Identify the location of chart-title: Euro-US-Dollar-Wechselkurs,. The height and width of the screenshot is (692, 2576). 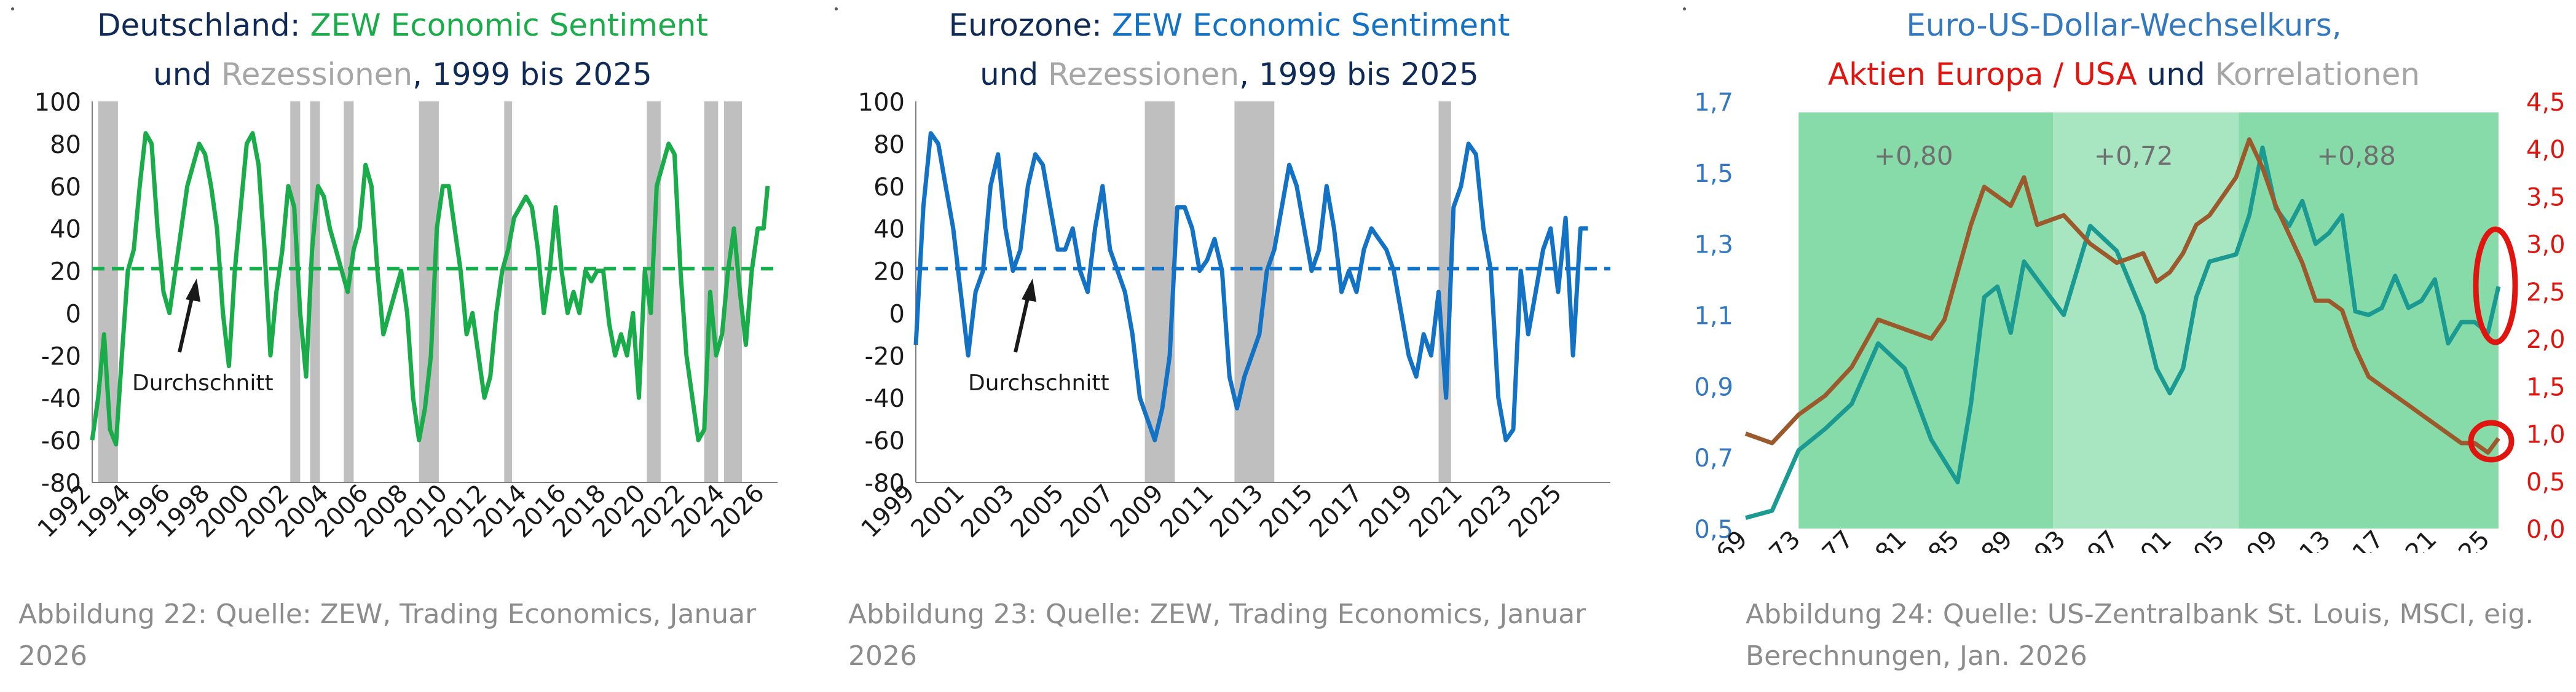
(2124, 25).